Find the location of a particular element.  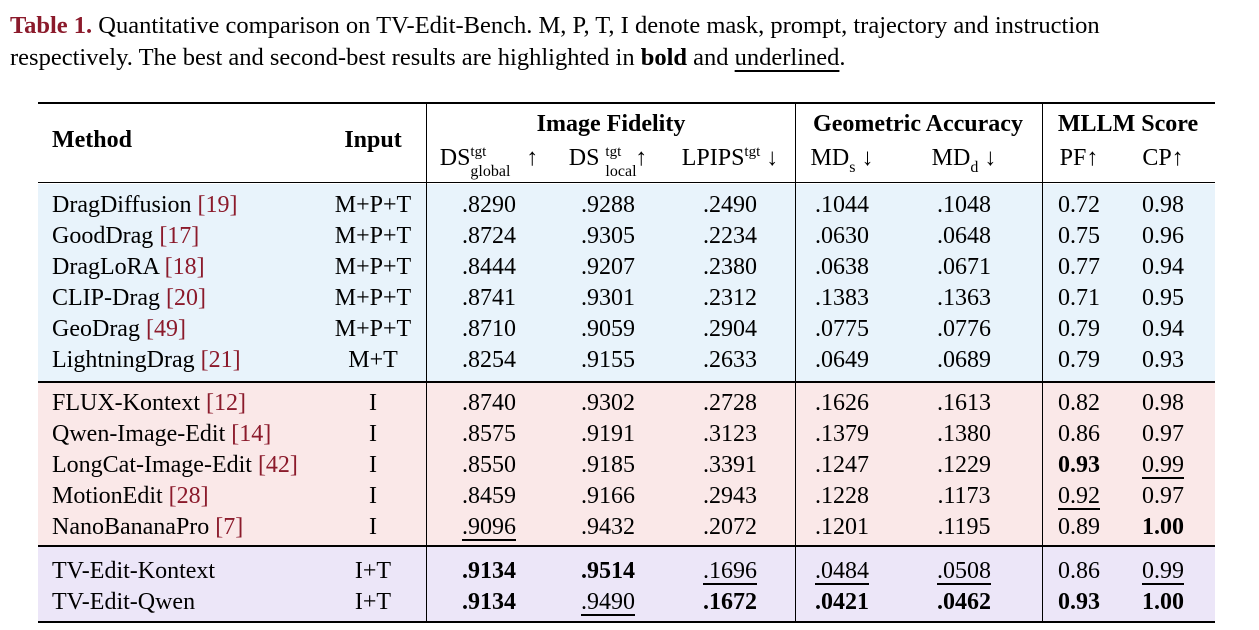

method-name: TV-Edit-Qwen is located at coordinates (124, 602).